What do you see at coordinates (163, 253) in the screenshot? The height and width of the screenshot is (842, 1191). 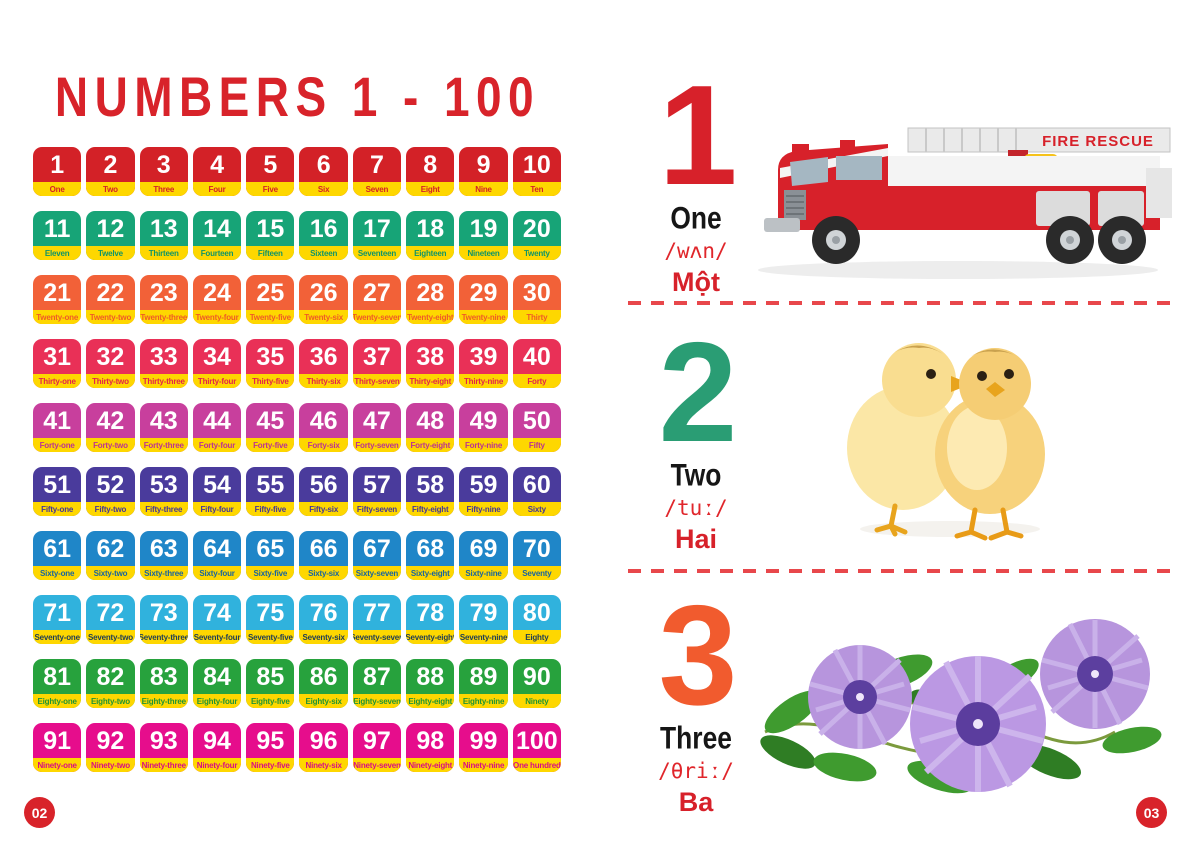 I see `tile-word: Thirteen` at bounding box center [163, 253].